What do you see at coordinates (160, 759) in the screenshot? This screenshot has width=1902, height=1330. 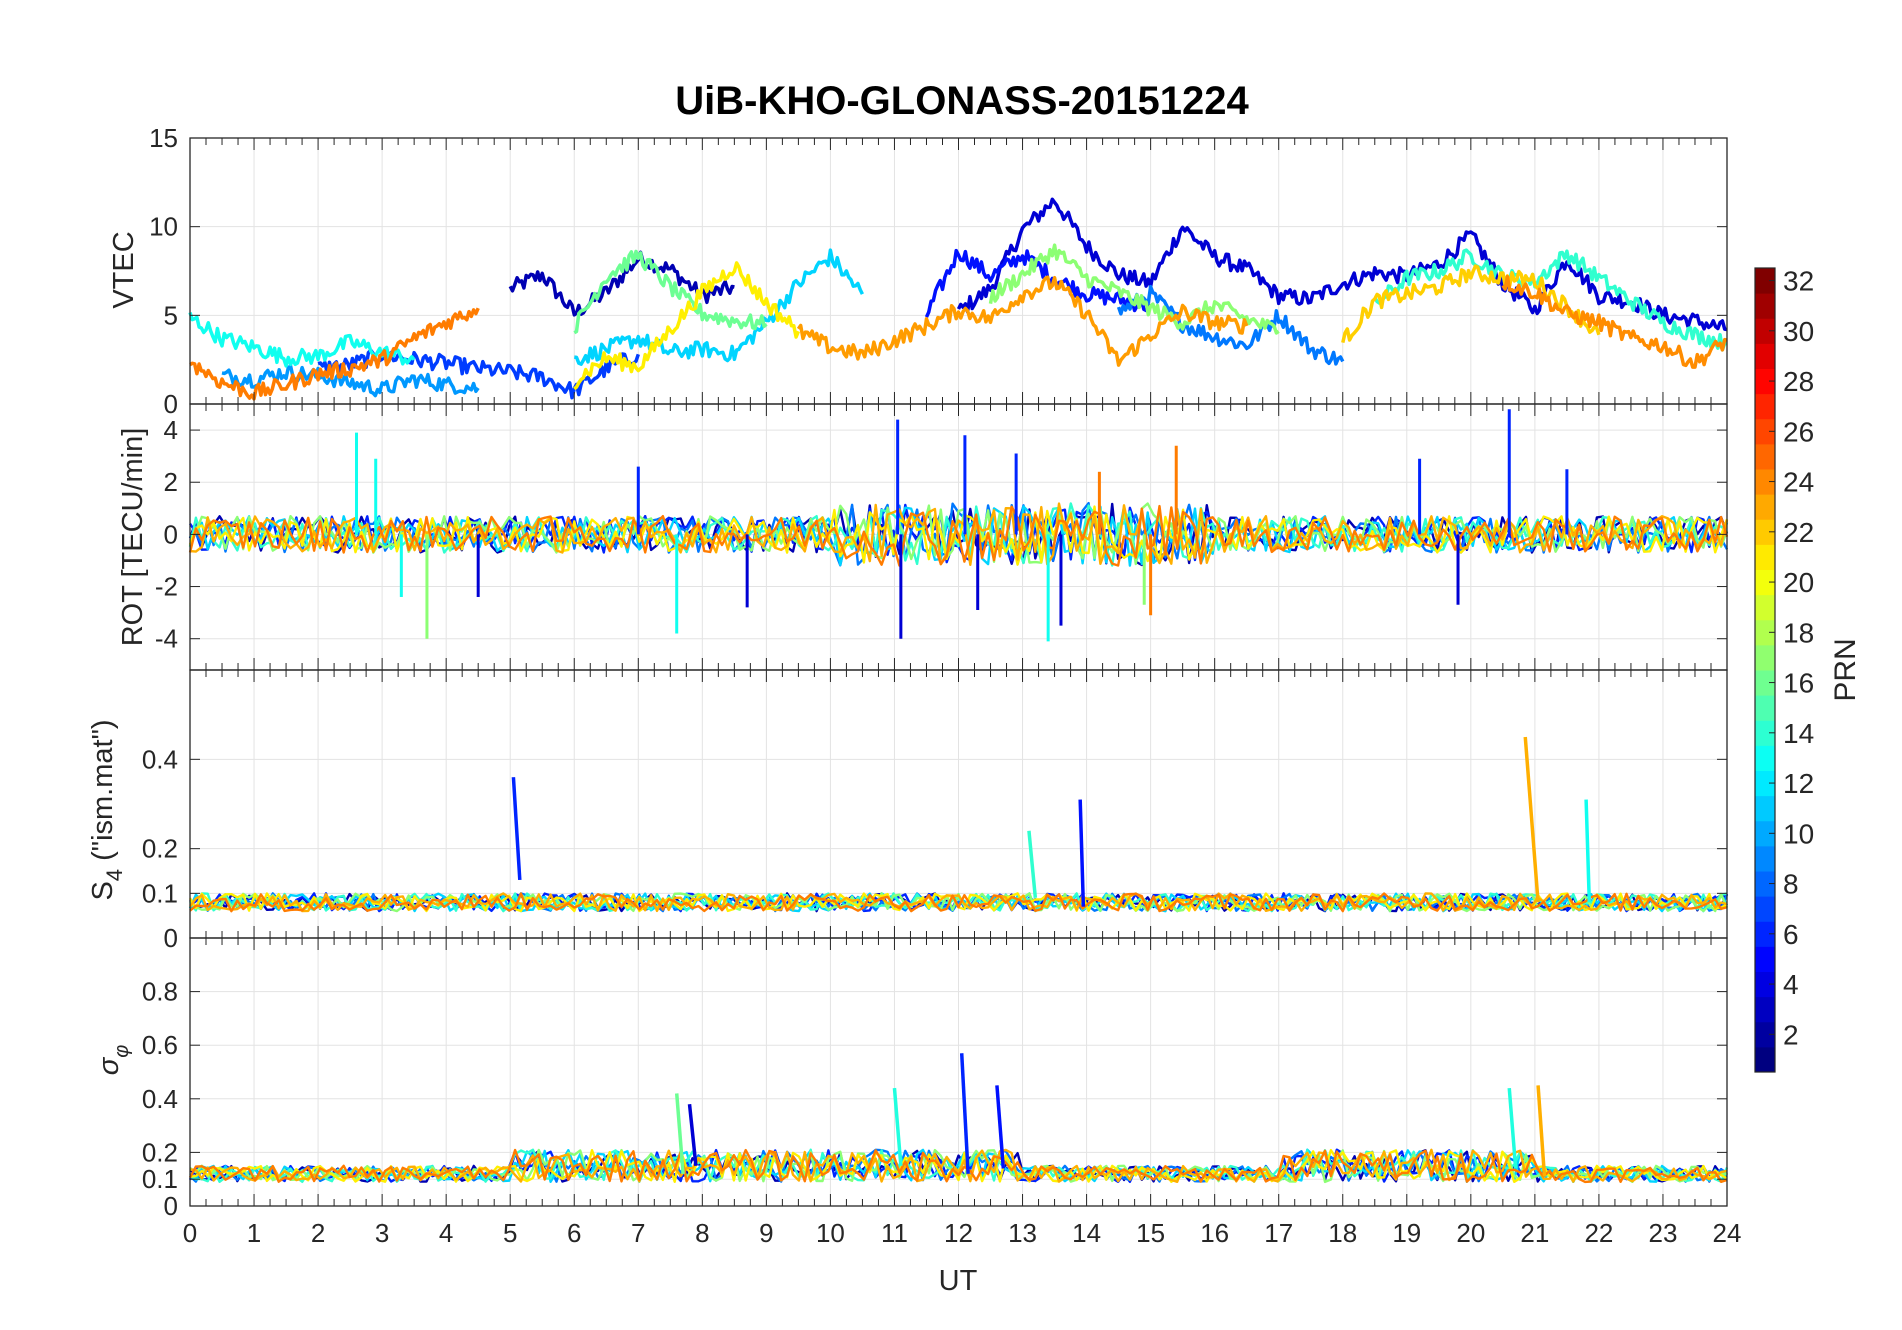 I see `s4-y-tick-label: 0.4` at bounding box center [160, 759].